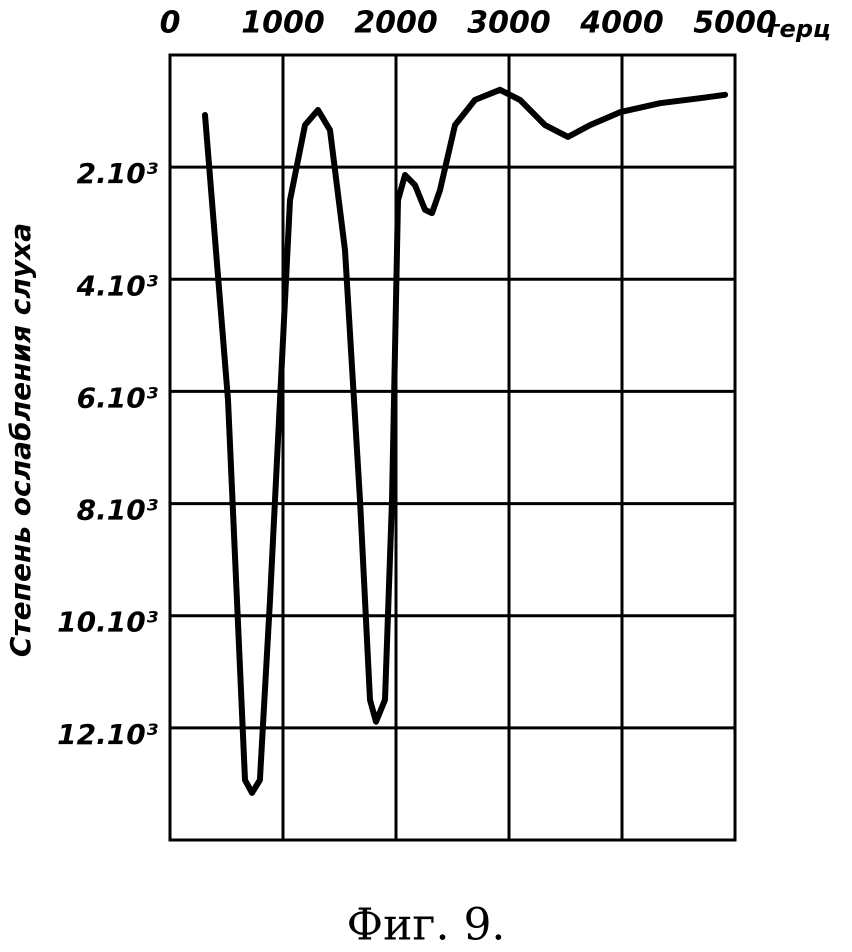 This screenshot has height=952, width=852. I want to click on y-tick-label: 8.10³, so click(117, 510).